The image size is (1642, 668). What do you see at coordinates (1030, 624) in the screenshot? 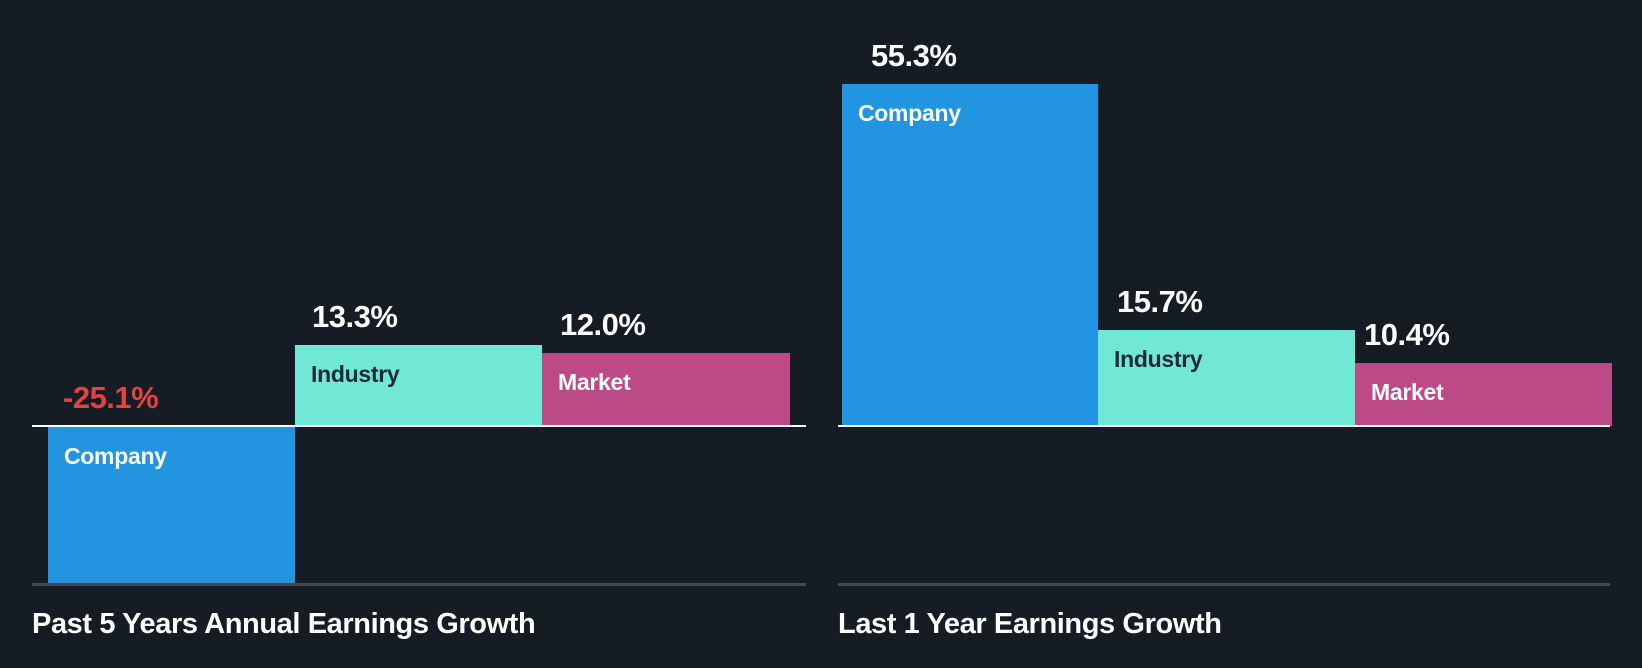
I see `chart-title: Last 1 Year Earnings Growth` at bounding box center [1030, 624].